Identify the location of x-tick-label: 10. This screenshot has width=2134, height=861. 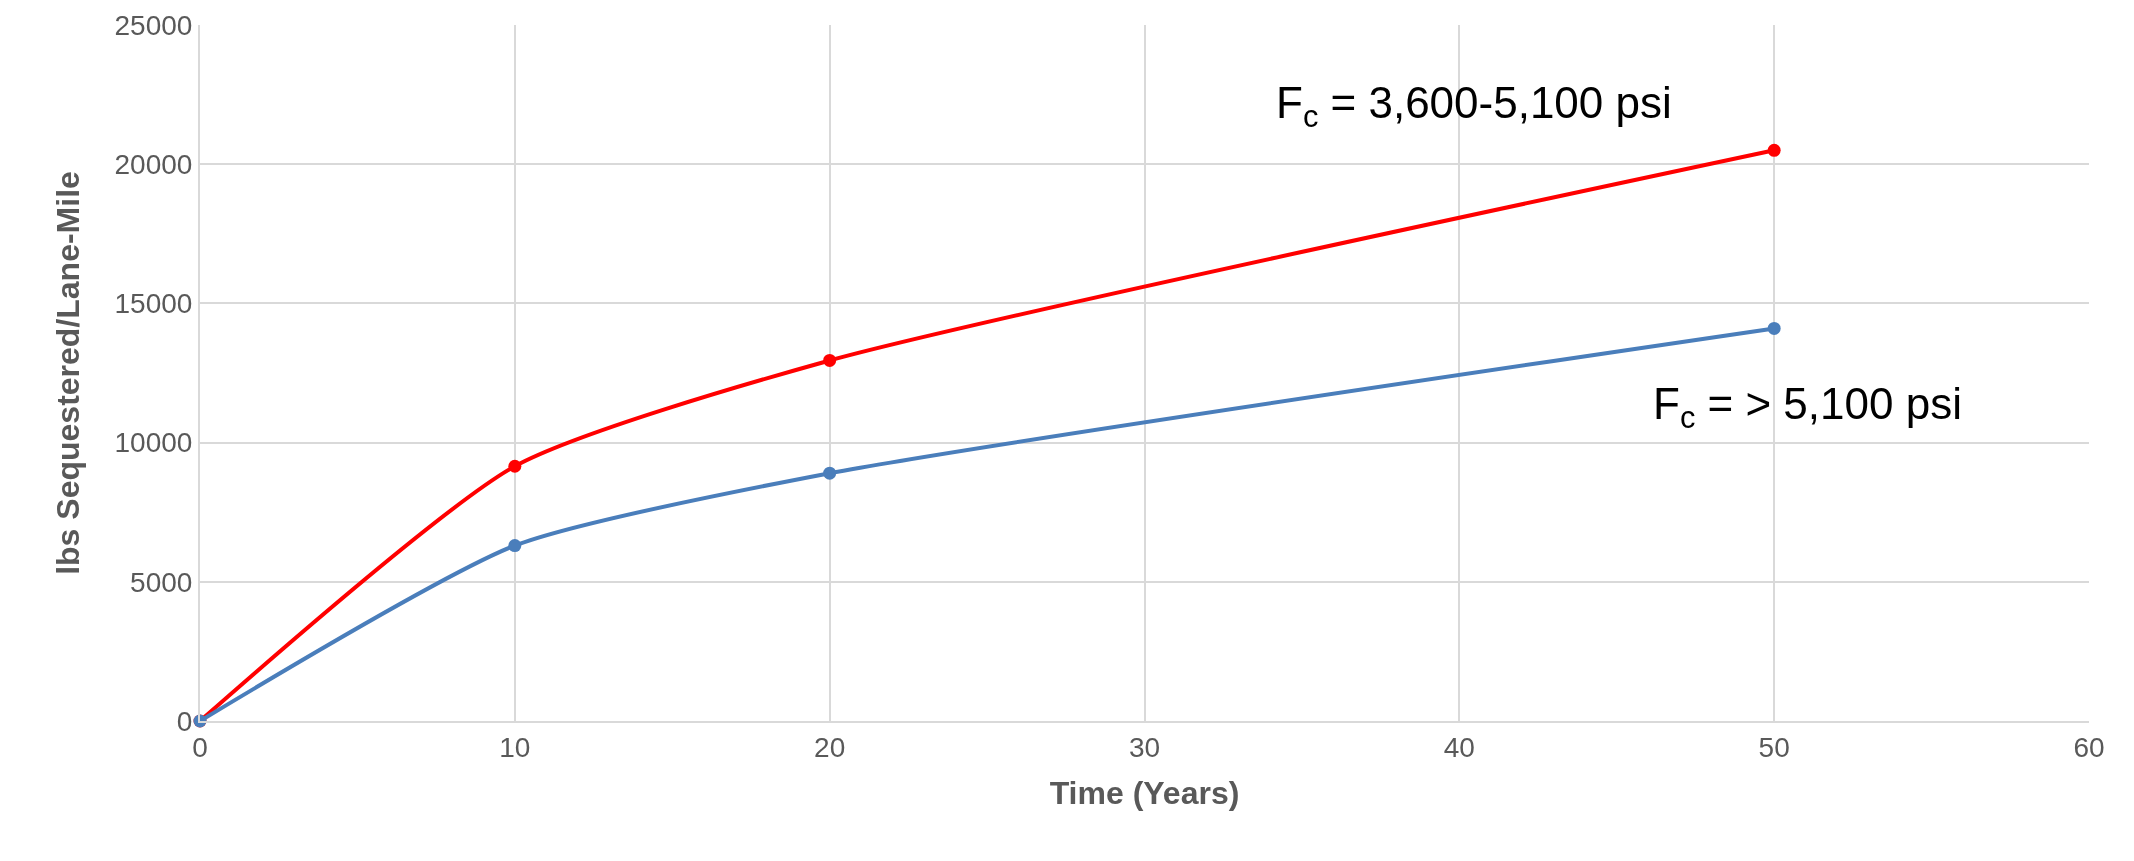
(515, 747).